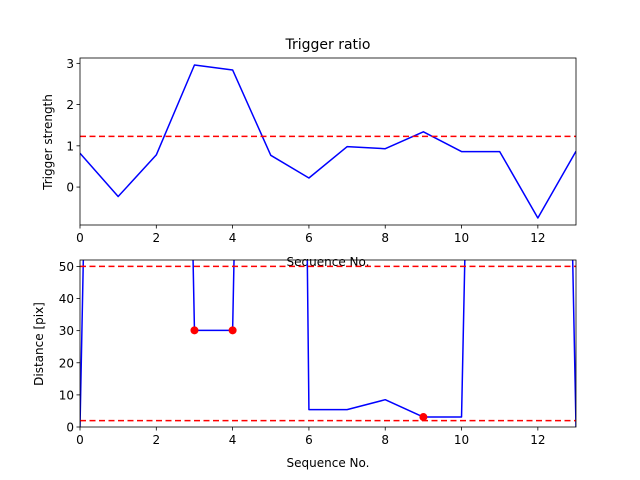 The height and width of the screenshot is (480, 640). I want to click on top-chart-title: Trigger ratio, so click(327, 45).